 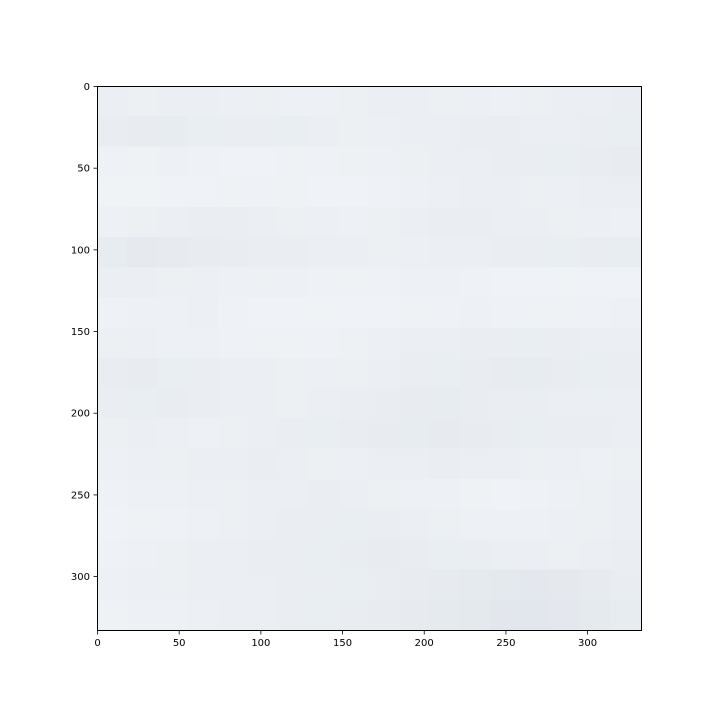 What do you see at coordinates (179, 643) in the screenshot?
I see `x-tick-label: 50` at bounding box center [179, 643].